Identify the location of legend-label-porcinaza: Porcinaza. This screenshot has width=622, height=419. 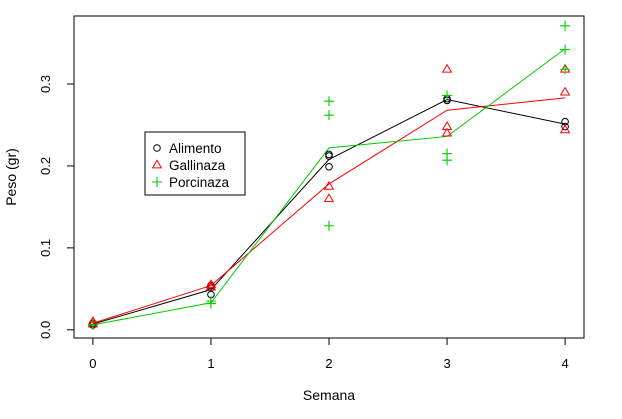
(199, 182).